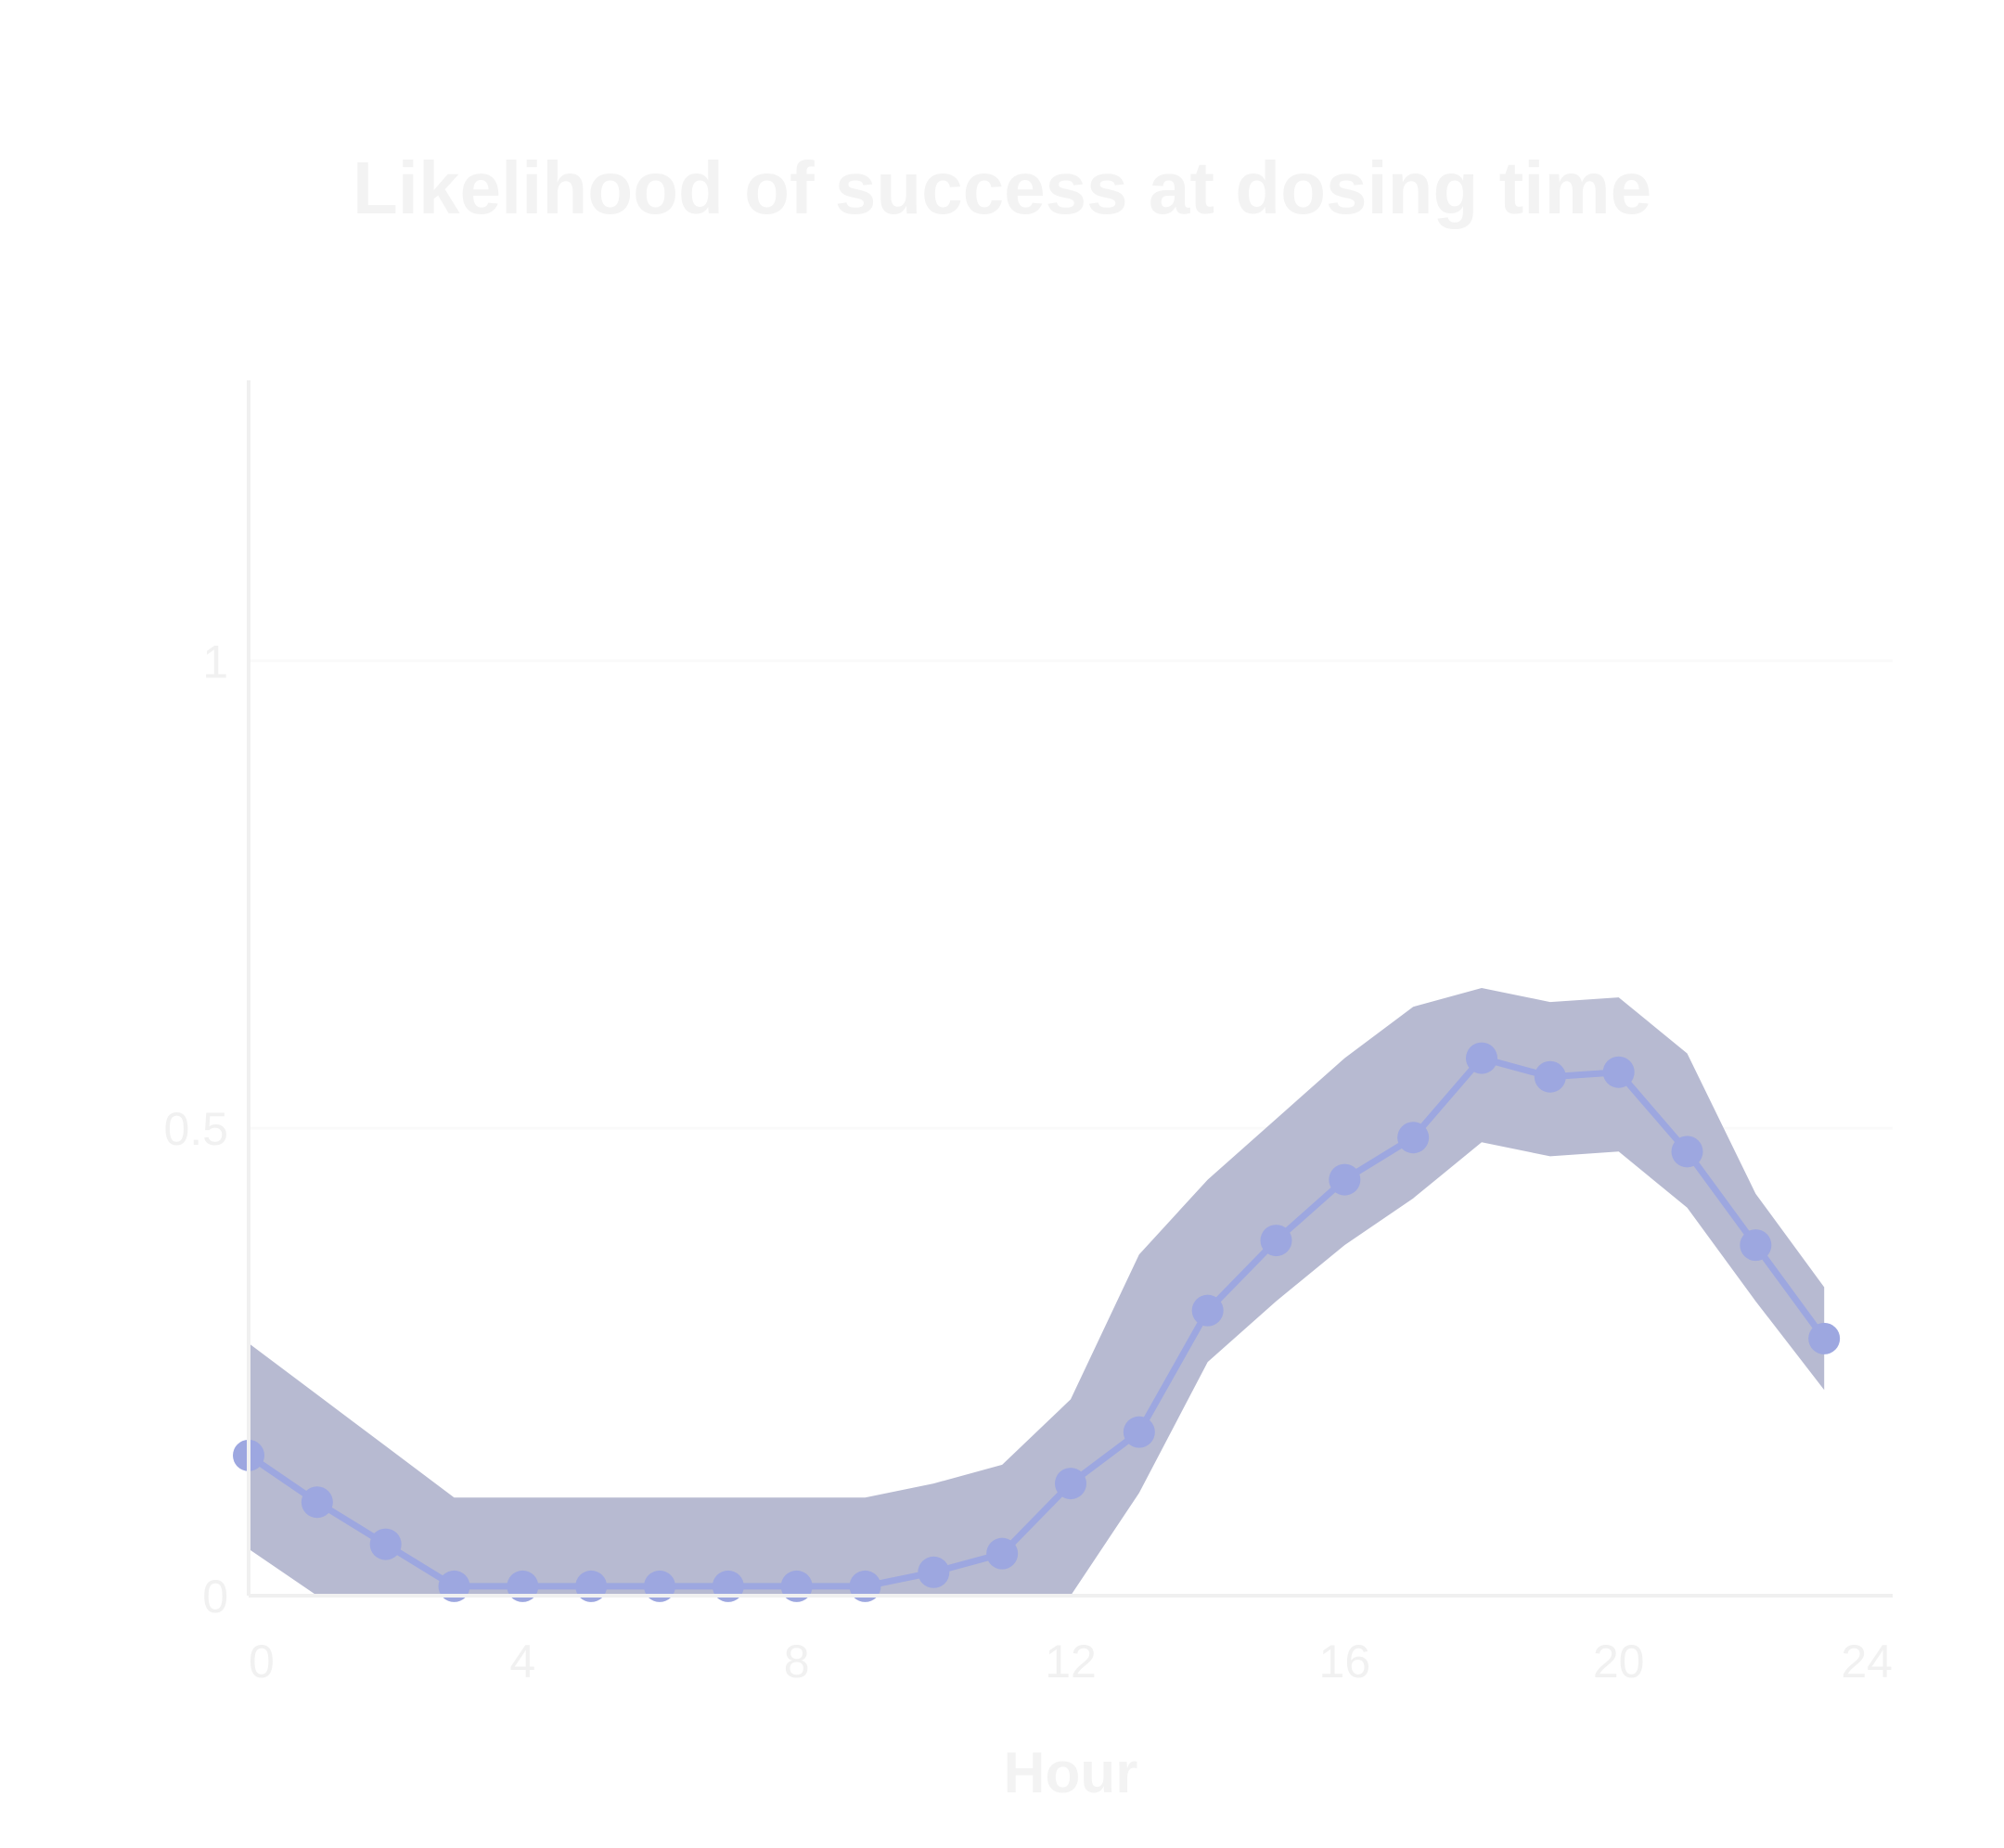 The width and height of the screenshot is (2004, 1848). Describe the element at coordinates (1071, 1773) in the screenshot. I see `x-axis-title: Hour` at that location.